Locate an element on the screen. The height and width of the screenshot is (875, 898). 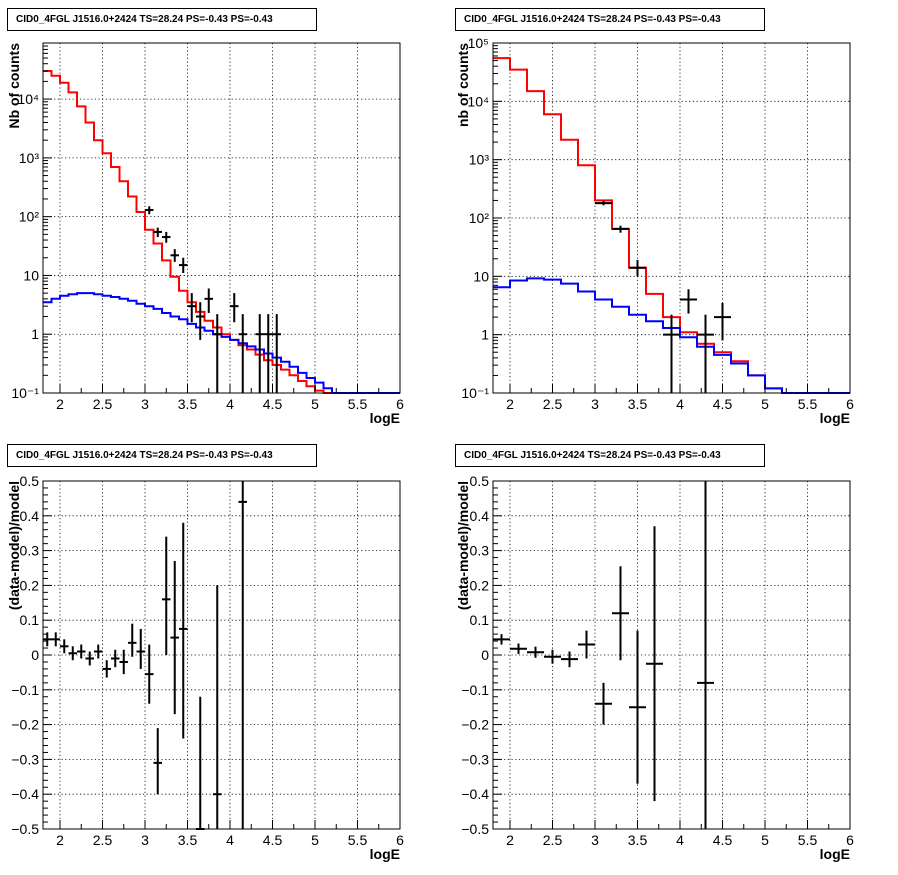
y-tick-label: 10 is located at coordinates (481, 276).